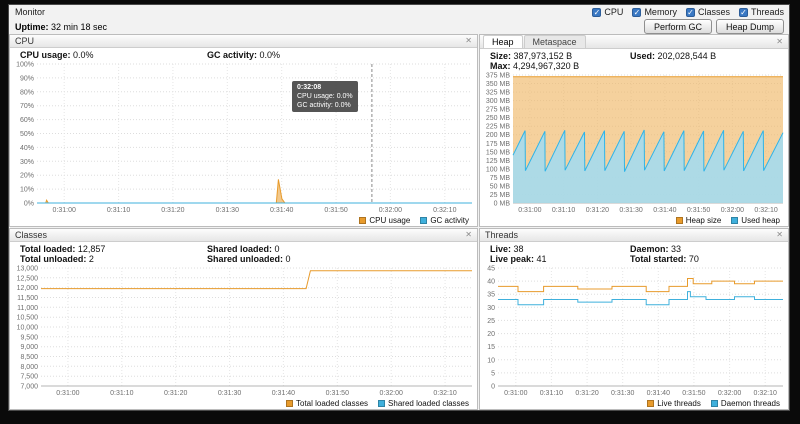  I want to click on heap-dump-button: Heap Dump, so click(749, 26).